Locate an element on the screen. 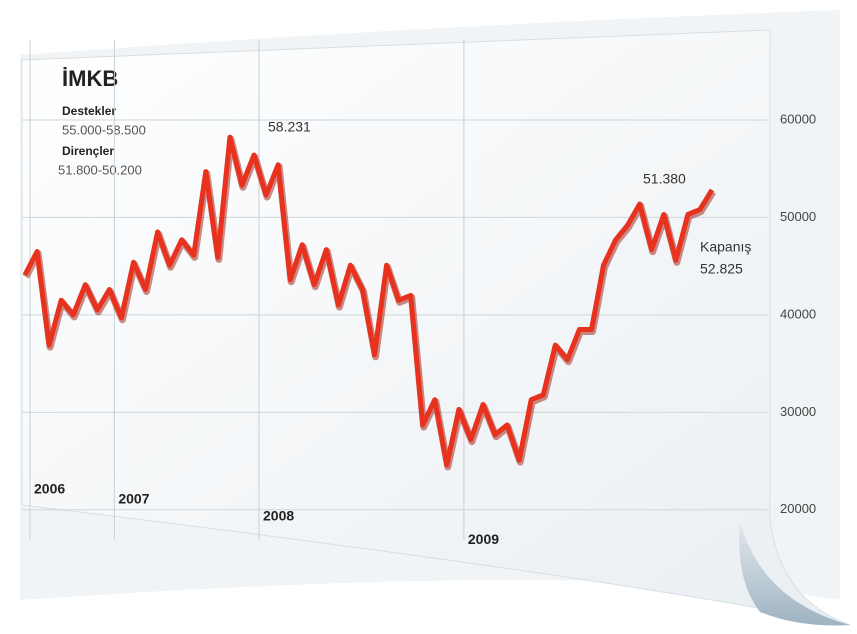  annotation: Kapanış is located at coordinates (725, 247).